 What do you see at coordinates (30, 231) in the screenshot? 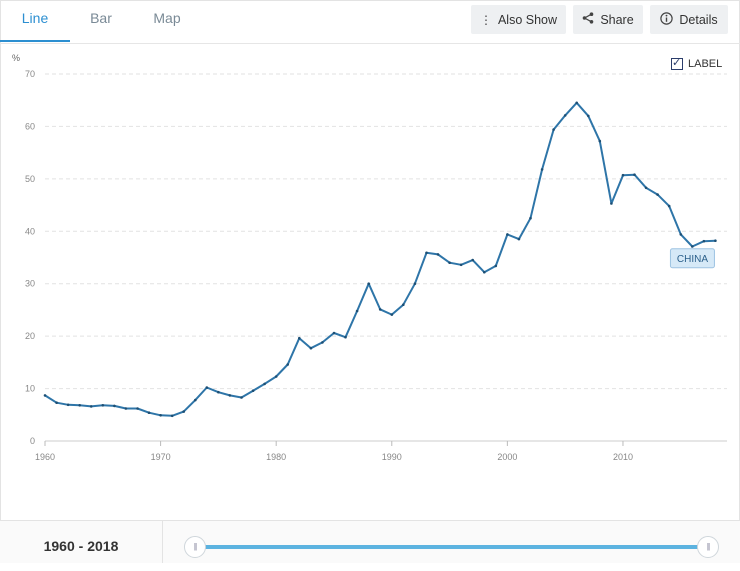
I see `y-tick-label: 40` at bounding box center [30, 231].